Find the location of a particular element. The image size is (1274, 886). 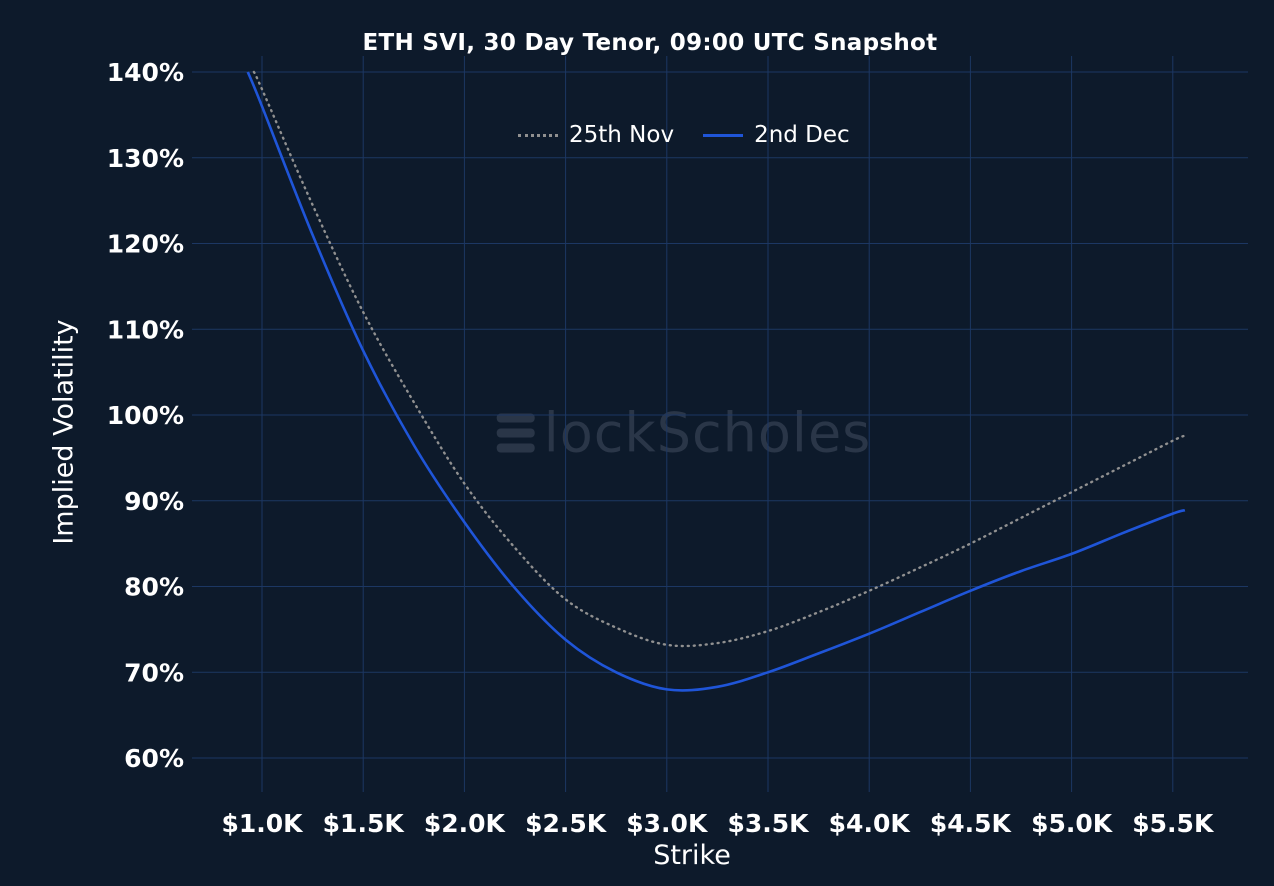

legend: 25th Nov 2nd Dec is located at coordinates (684, 135).